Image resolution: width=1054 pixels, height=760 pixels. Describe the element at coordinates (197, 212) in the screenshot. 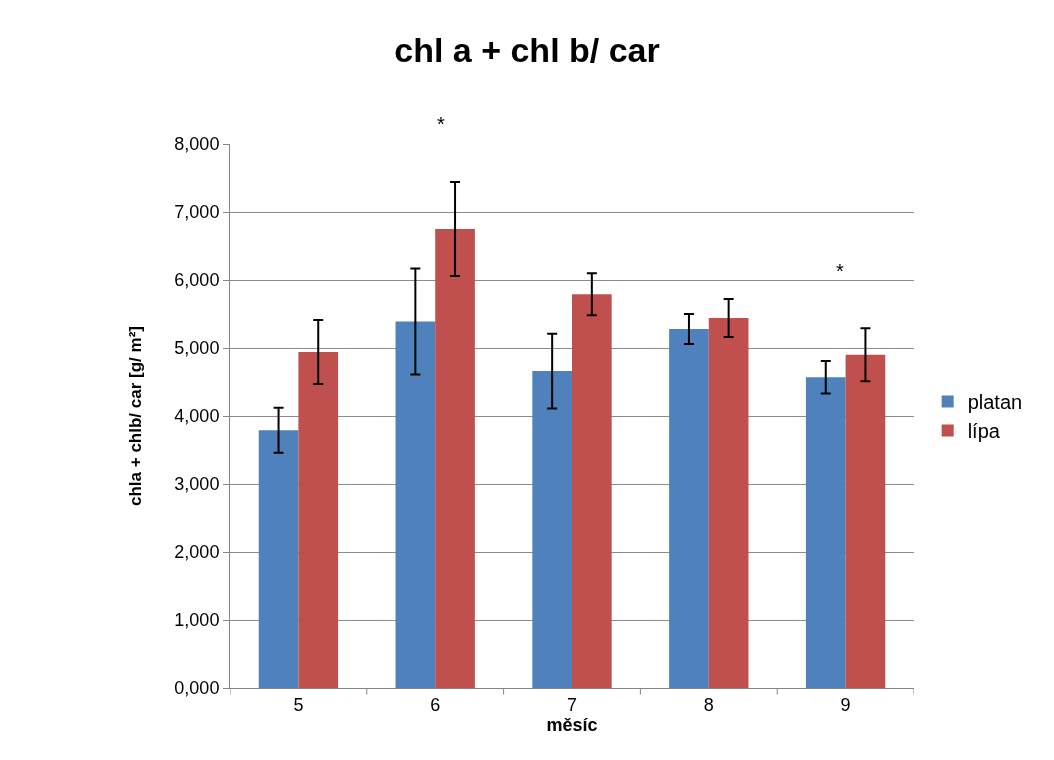

I see `y-tick-label: 7,000` at that location.